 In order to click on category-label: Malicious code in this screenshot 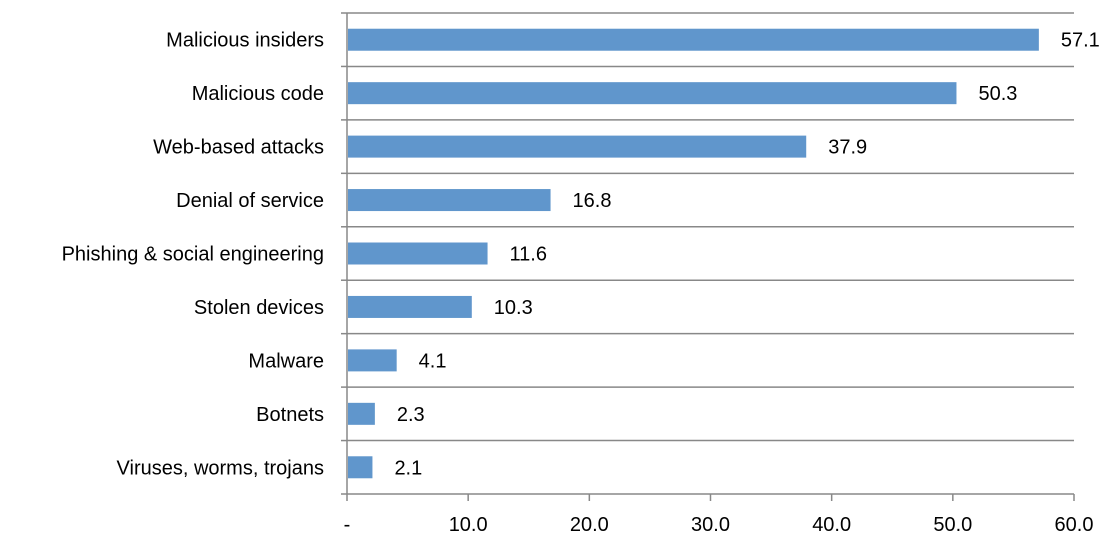, I will do `click(258, 94)`.